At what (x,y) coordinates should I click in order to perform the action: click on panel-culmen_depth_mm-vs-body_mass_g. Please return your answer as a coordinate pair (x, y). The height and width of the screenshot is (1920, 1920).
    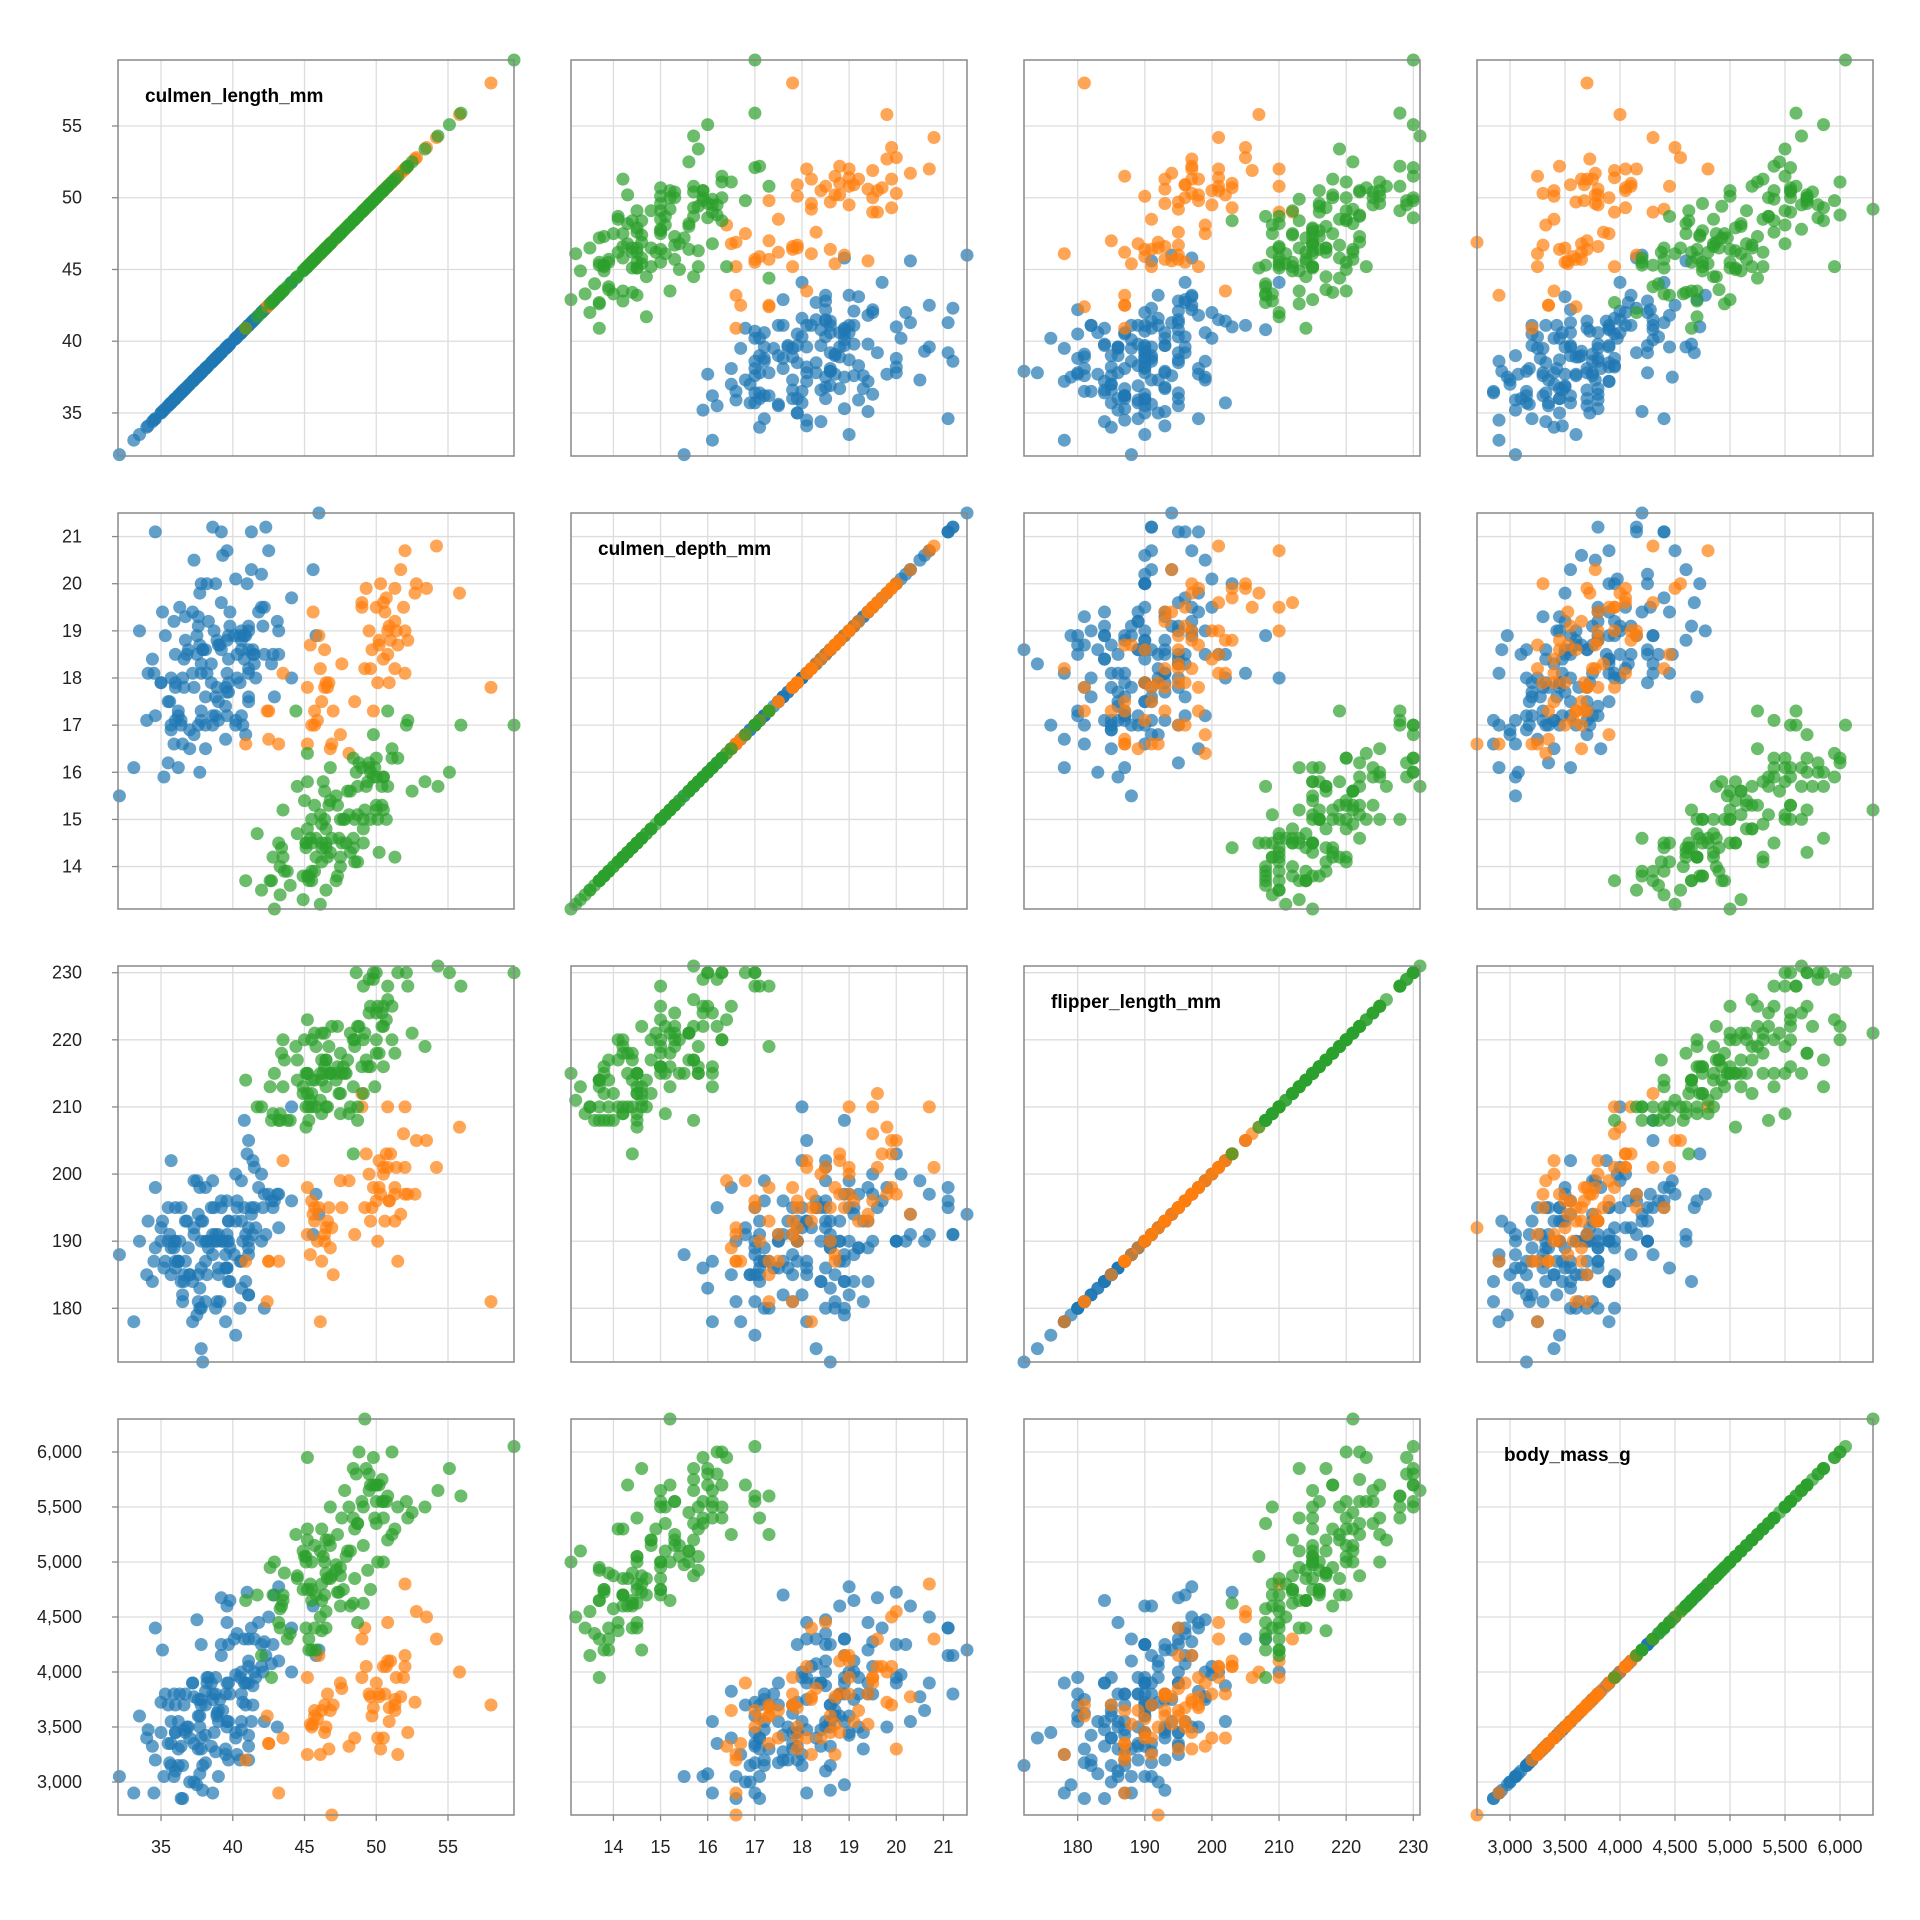
    Looking at the image, I should click on (1675, 711).